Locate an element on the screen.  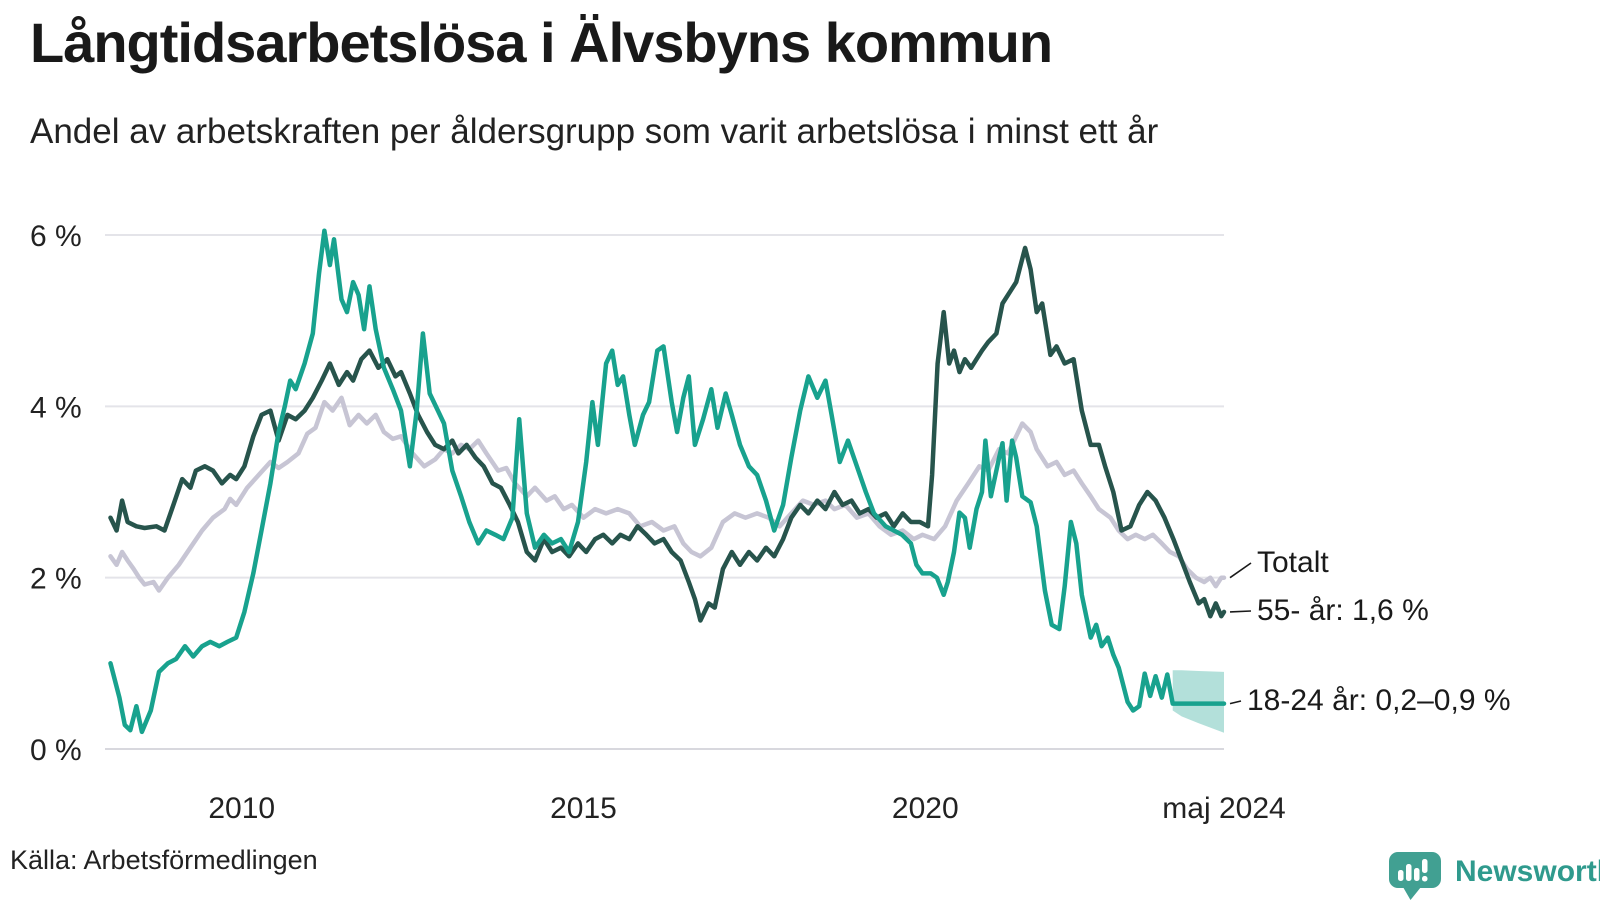
y-tick-label: 0 % is located at coordinates (56, 750).